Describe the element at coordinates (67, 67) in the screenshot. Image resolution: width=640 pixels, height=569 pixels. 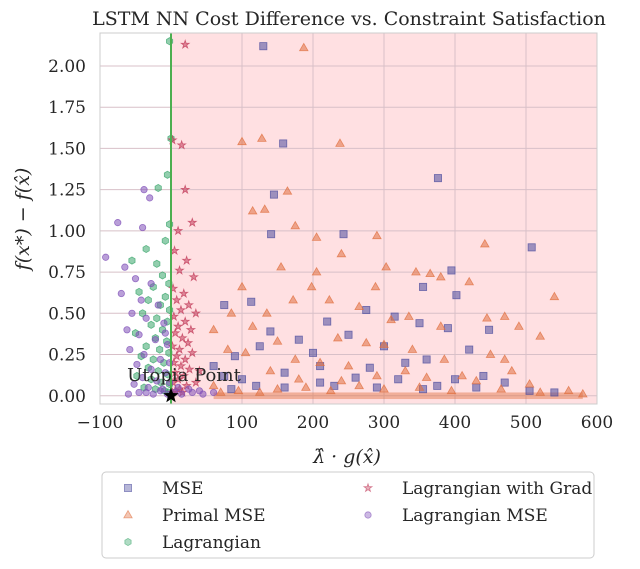
I see `y-tick-label: 2.00` at that location.